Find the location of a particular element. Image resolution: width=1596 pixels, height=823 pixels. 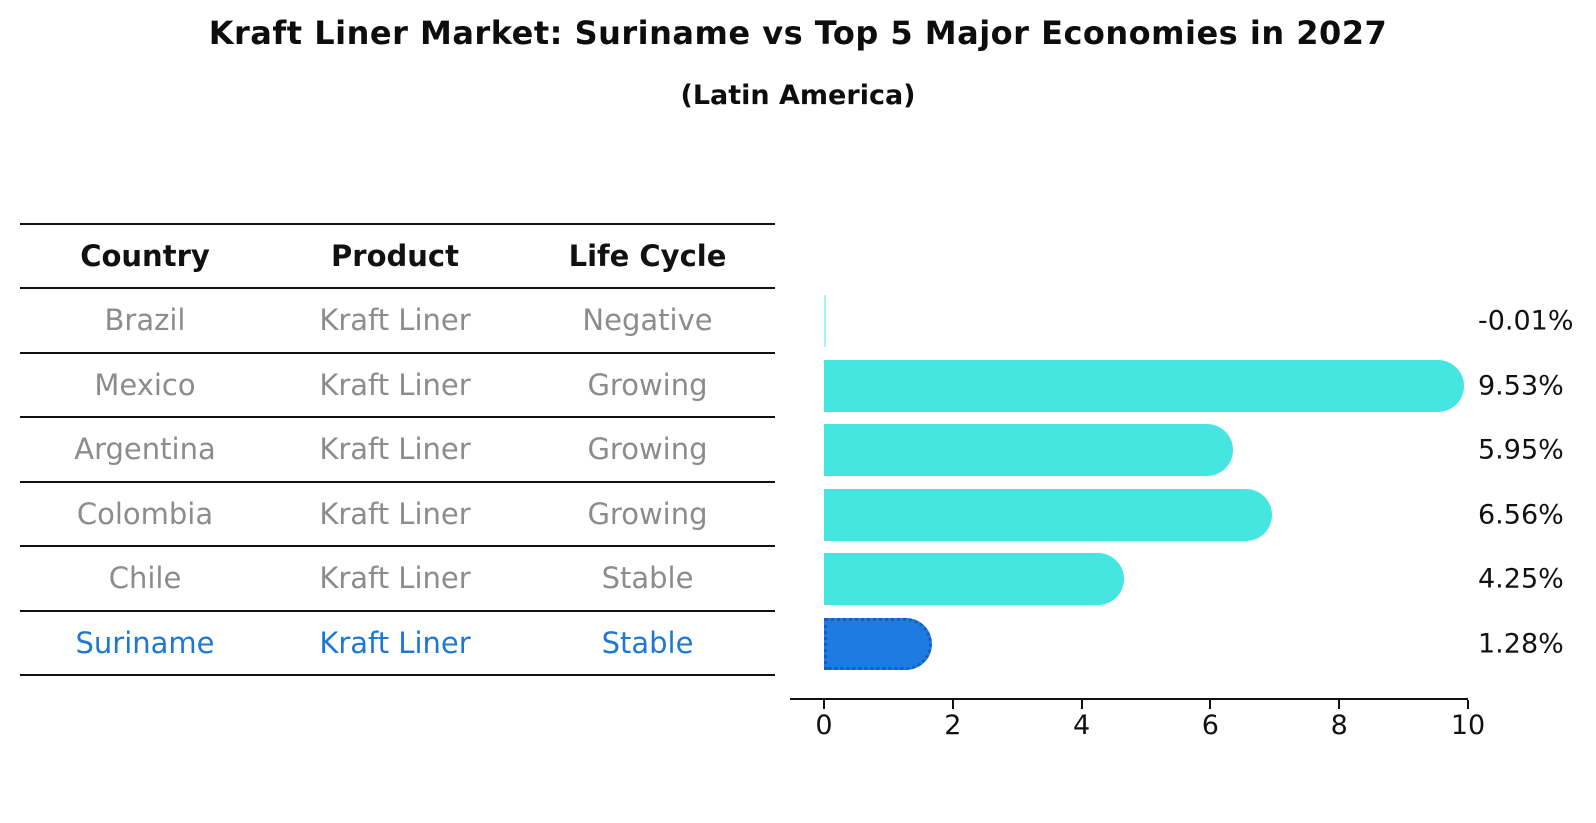

x-tick-label: 8 is located at coordinates (1339, 725).